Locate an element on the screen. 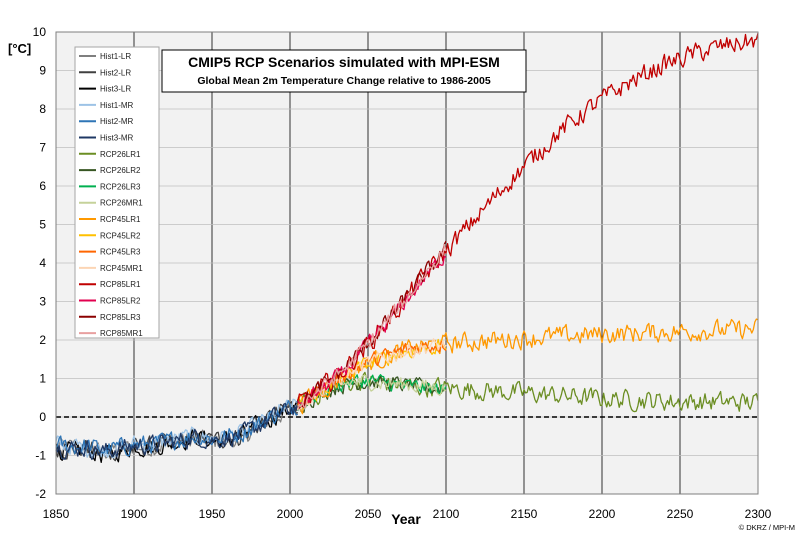  series-line-rcp85lr3 is located at coordinates (372, 324).